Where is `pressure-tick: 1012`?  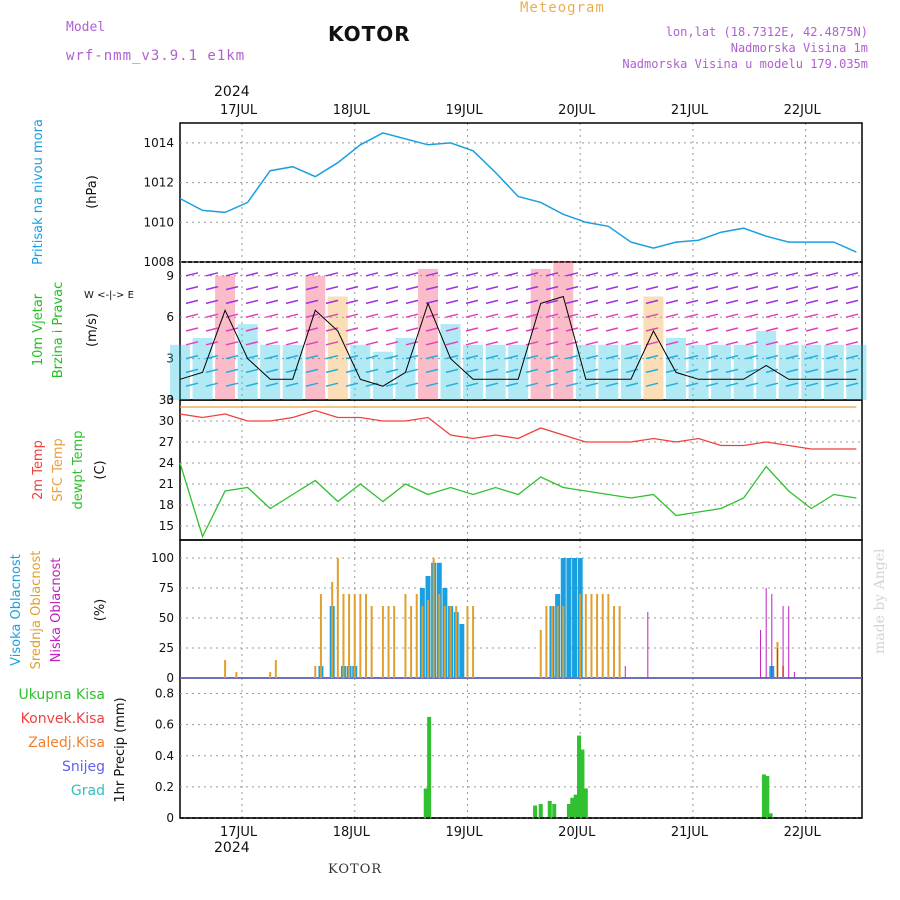
pressure-tick: 1012 is located at coordinates (158, 183).